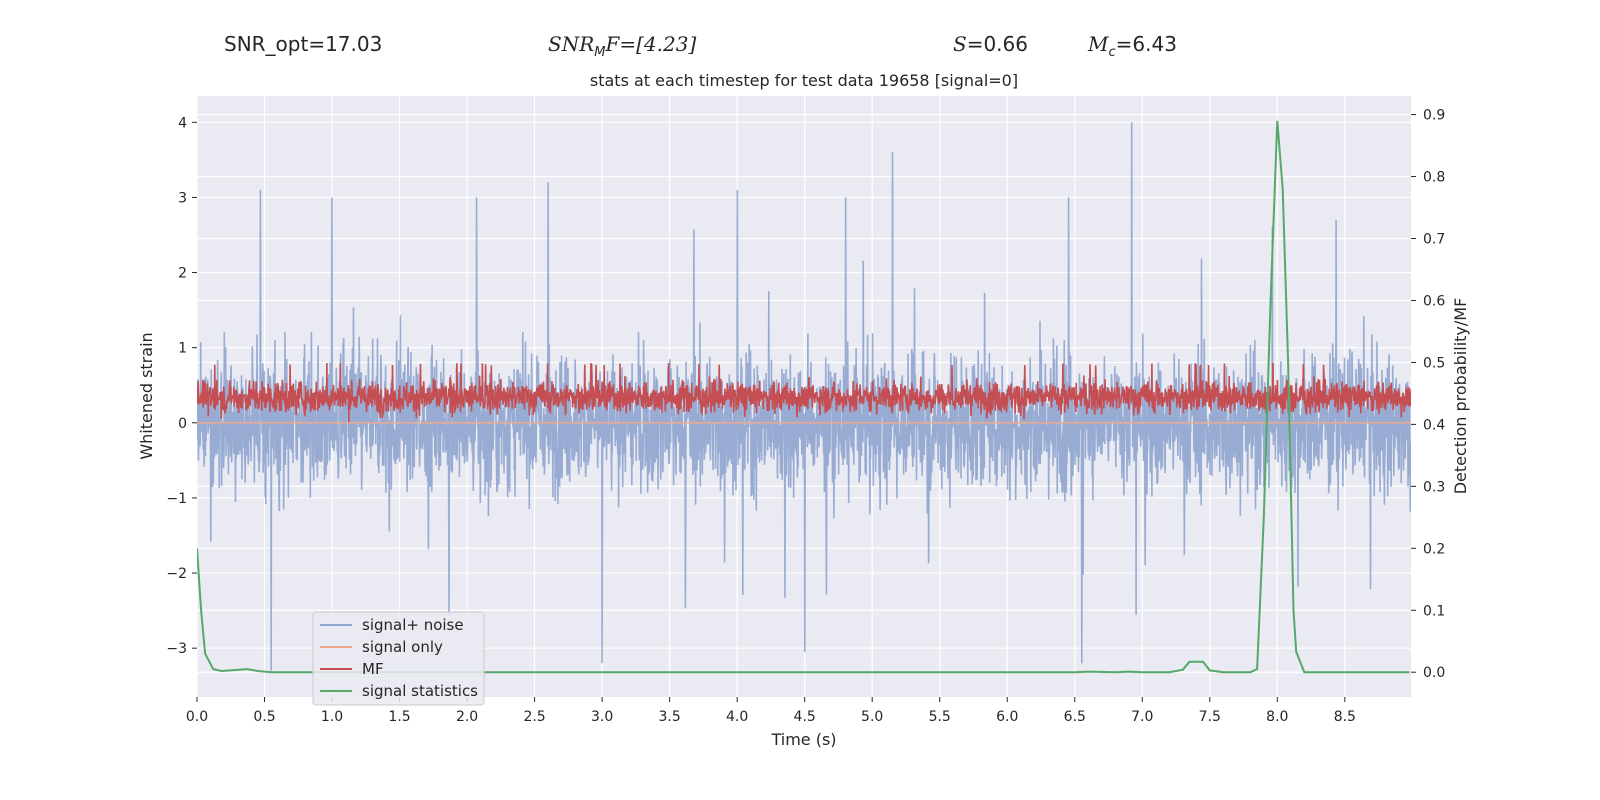 This screenshot has width=1600, height=800. I want to click on x-tick-label: 4.0, so click(737, 717).